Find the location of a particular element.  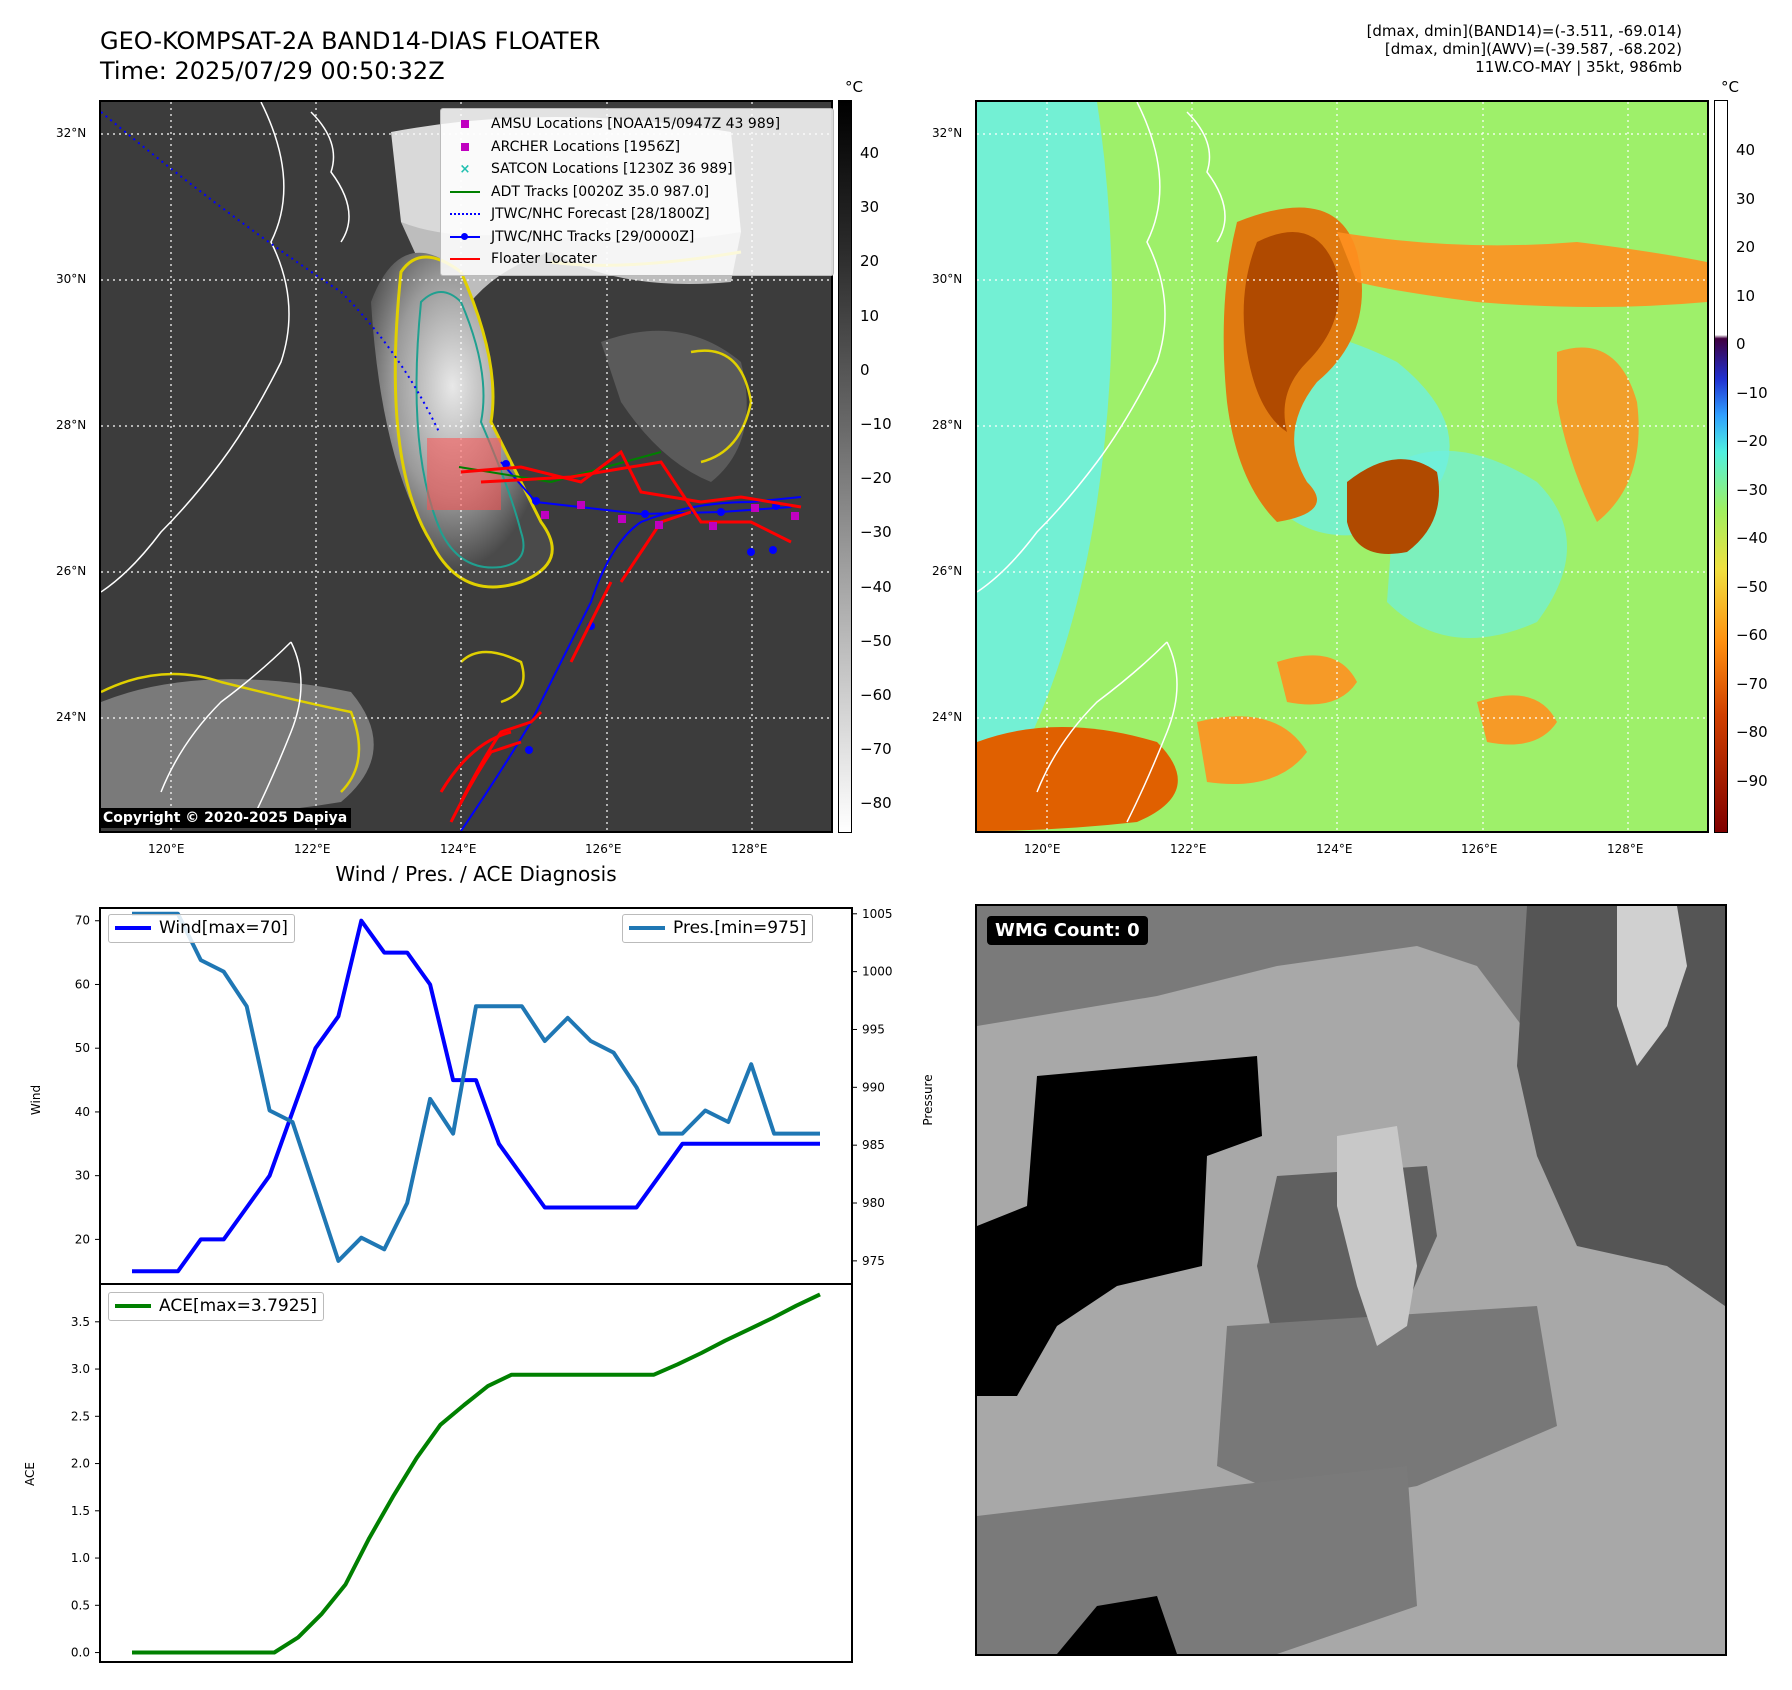

ace-frame is located at coordinates (476, 1473).